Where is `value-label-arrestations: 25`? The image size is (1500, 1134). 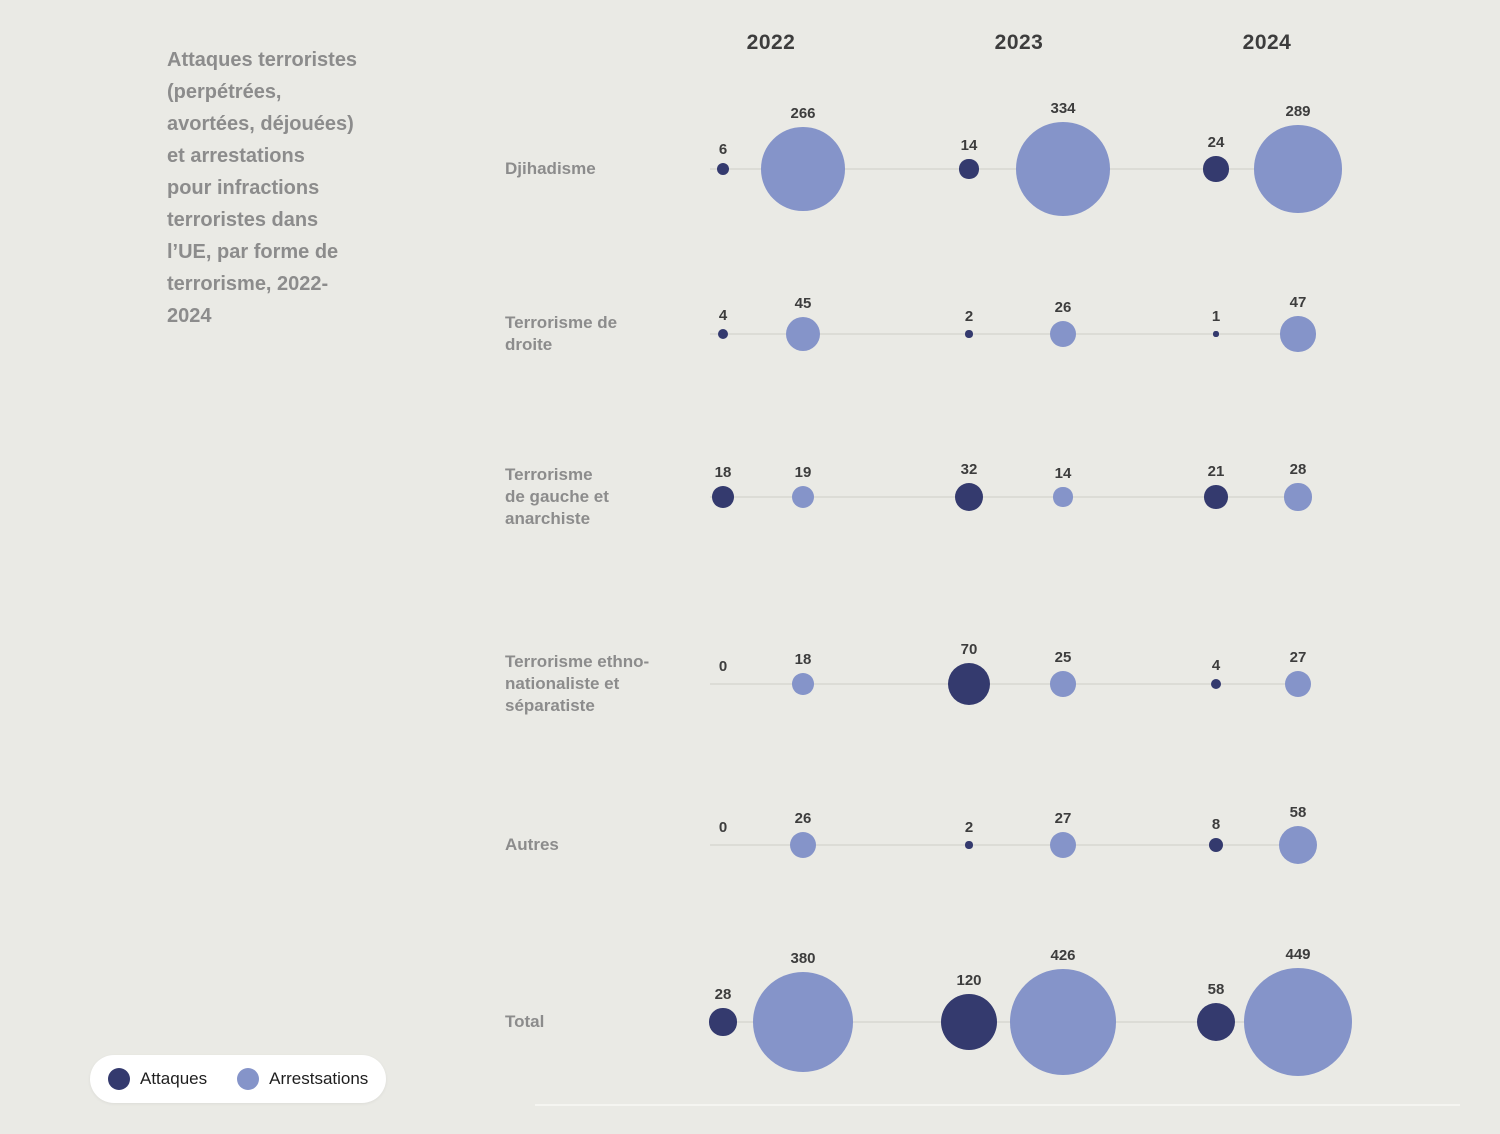
value-label-arrestations: 25 is located at coordinates (1063, 658).